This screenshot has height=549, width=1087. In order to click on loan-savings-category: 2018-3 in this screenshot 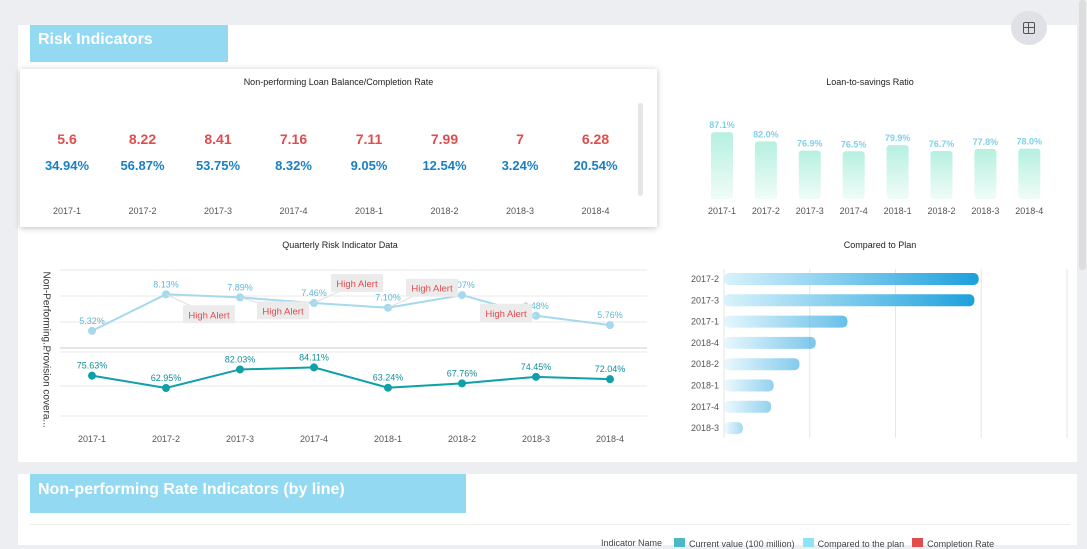, I will do `click(985, 211)`.